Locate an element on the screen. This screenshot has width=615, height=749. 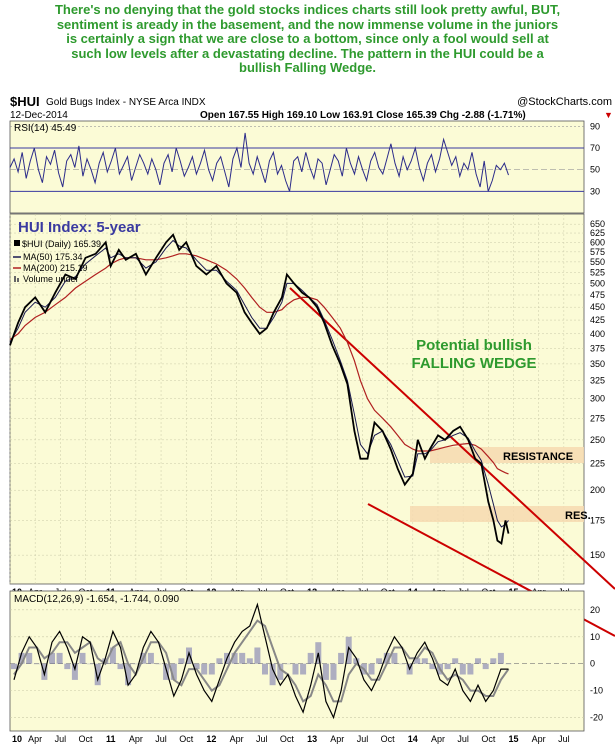
price-tick-325: 325 is located at coordinates (597, 381).